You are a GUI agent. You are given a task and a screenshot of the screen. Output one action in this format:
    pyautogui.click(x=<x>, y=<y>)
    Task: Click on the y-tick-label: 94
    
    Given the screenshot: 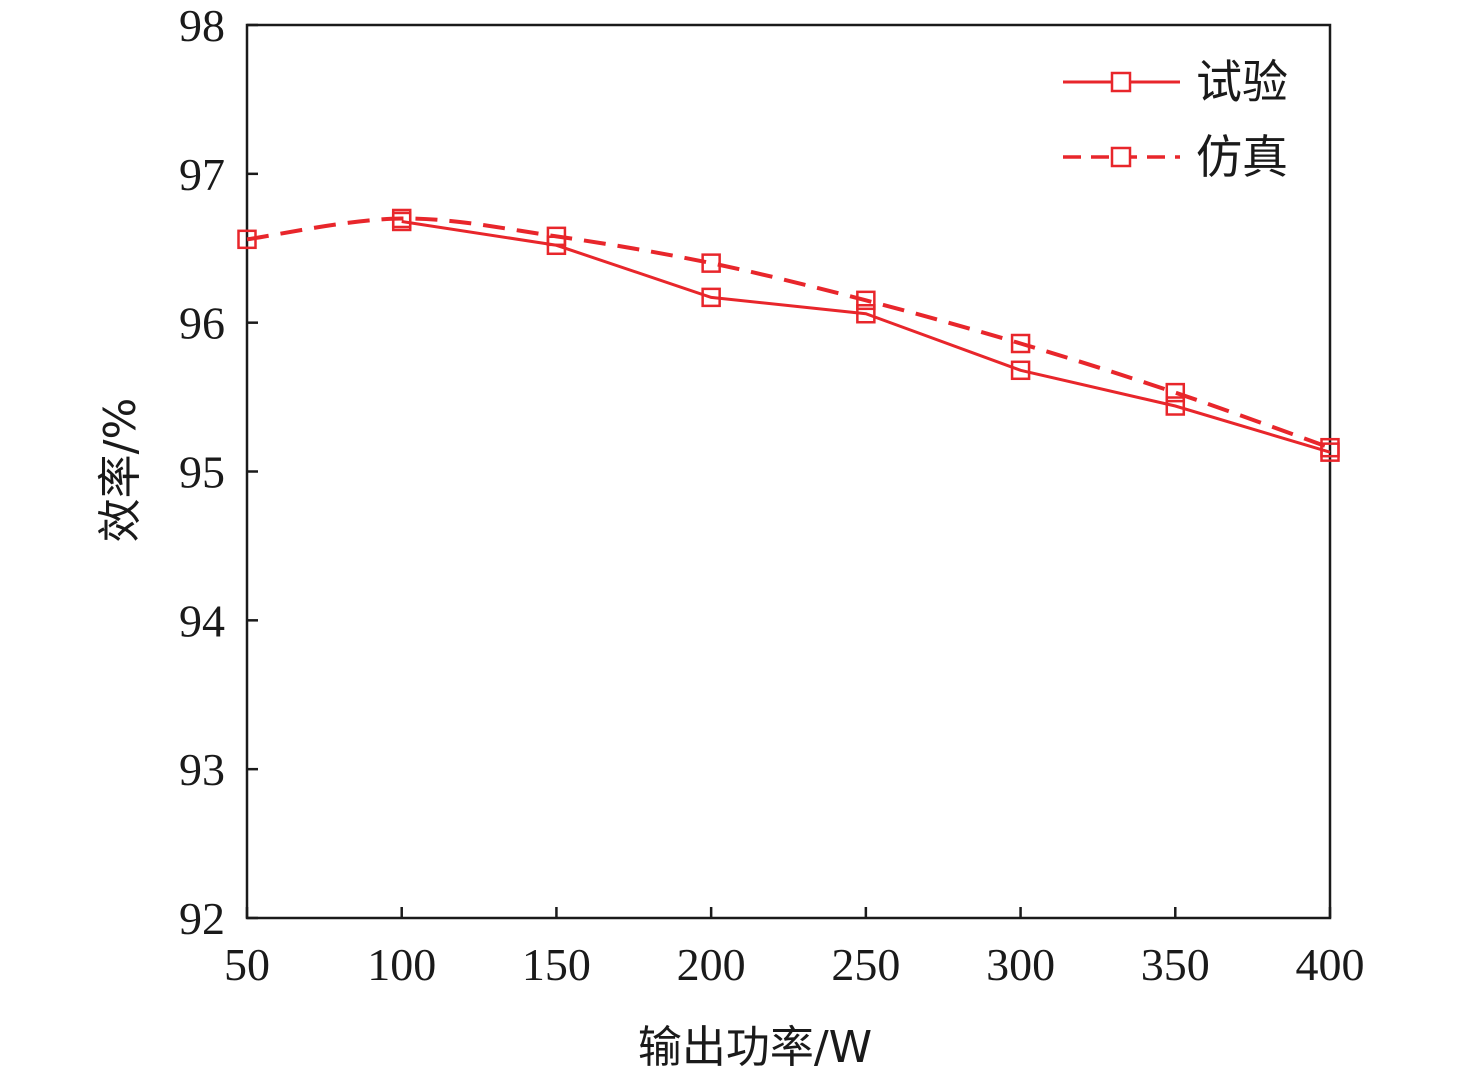 What is the action you would take?
    pyautogui.click(x=202, y=620)
    